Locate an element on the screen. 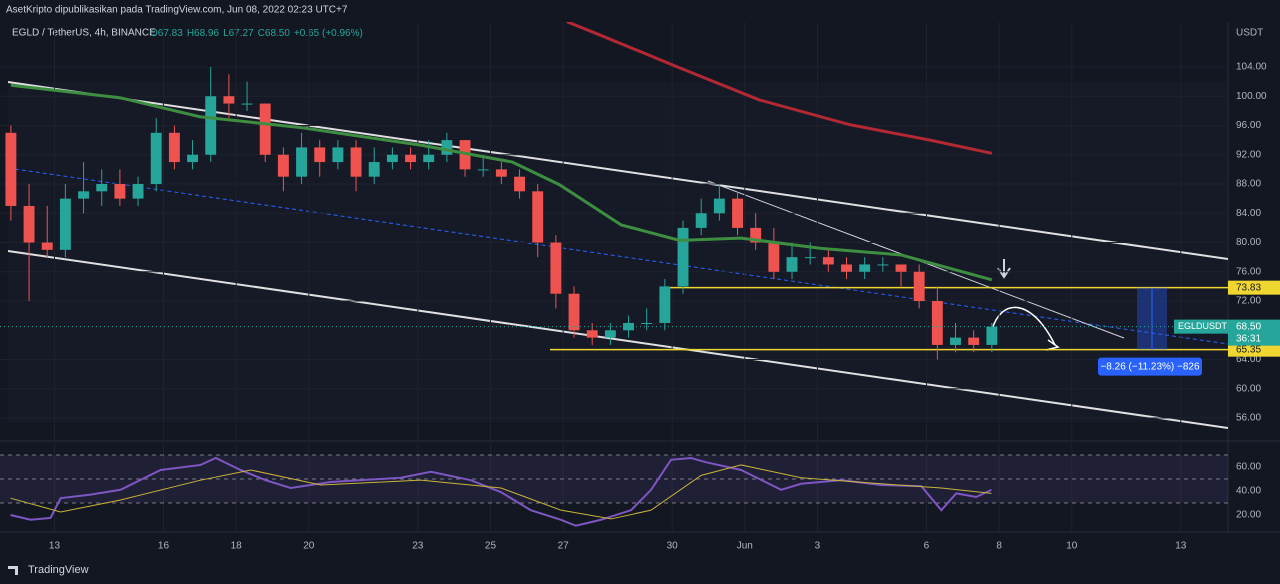  price-level-label: 65.35 is located at coordinates (1248, 349).